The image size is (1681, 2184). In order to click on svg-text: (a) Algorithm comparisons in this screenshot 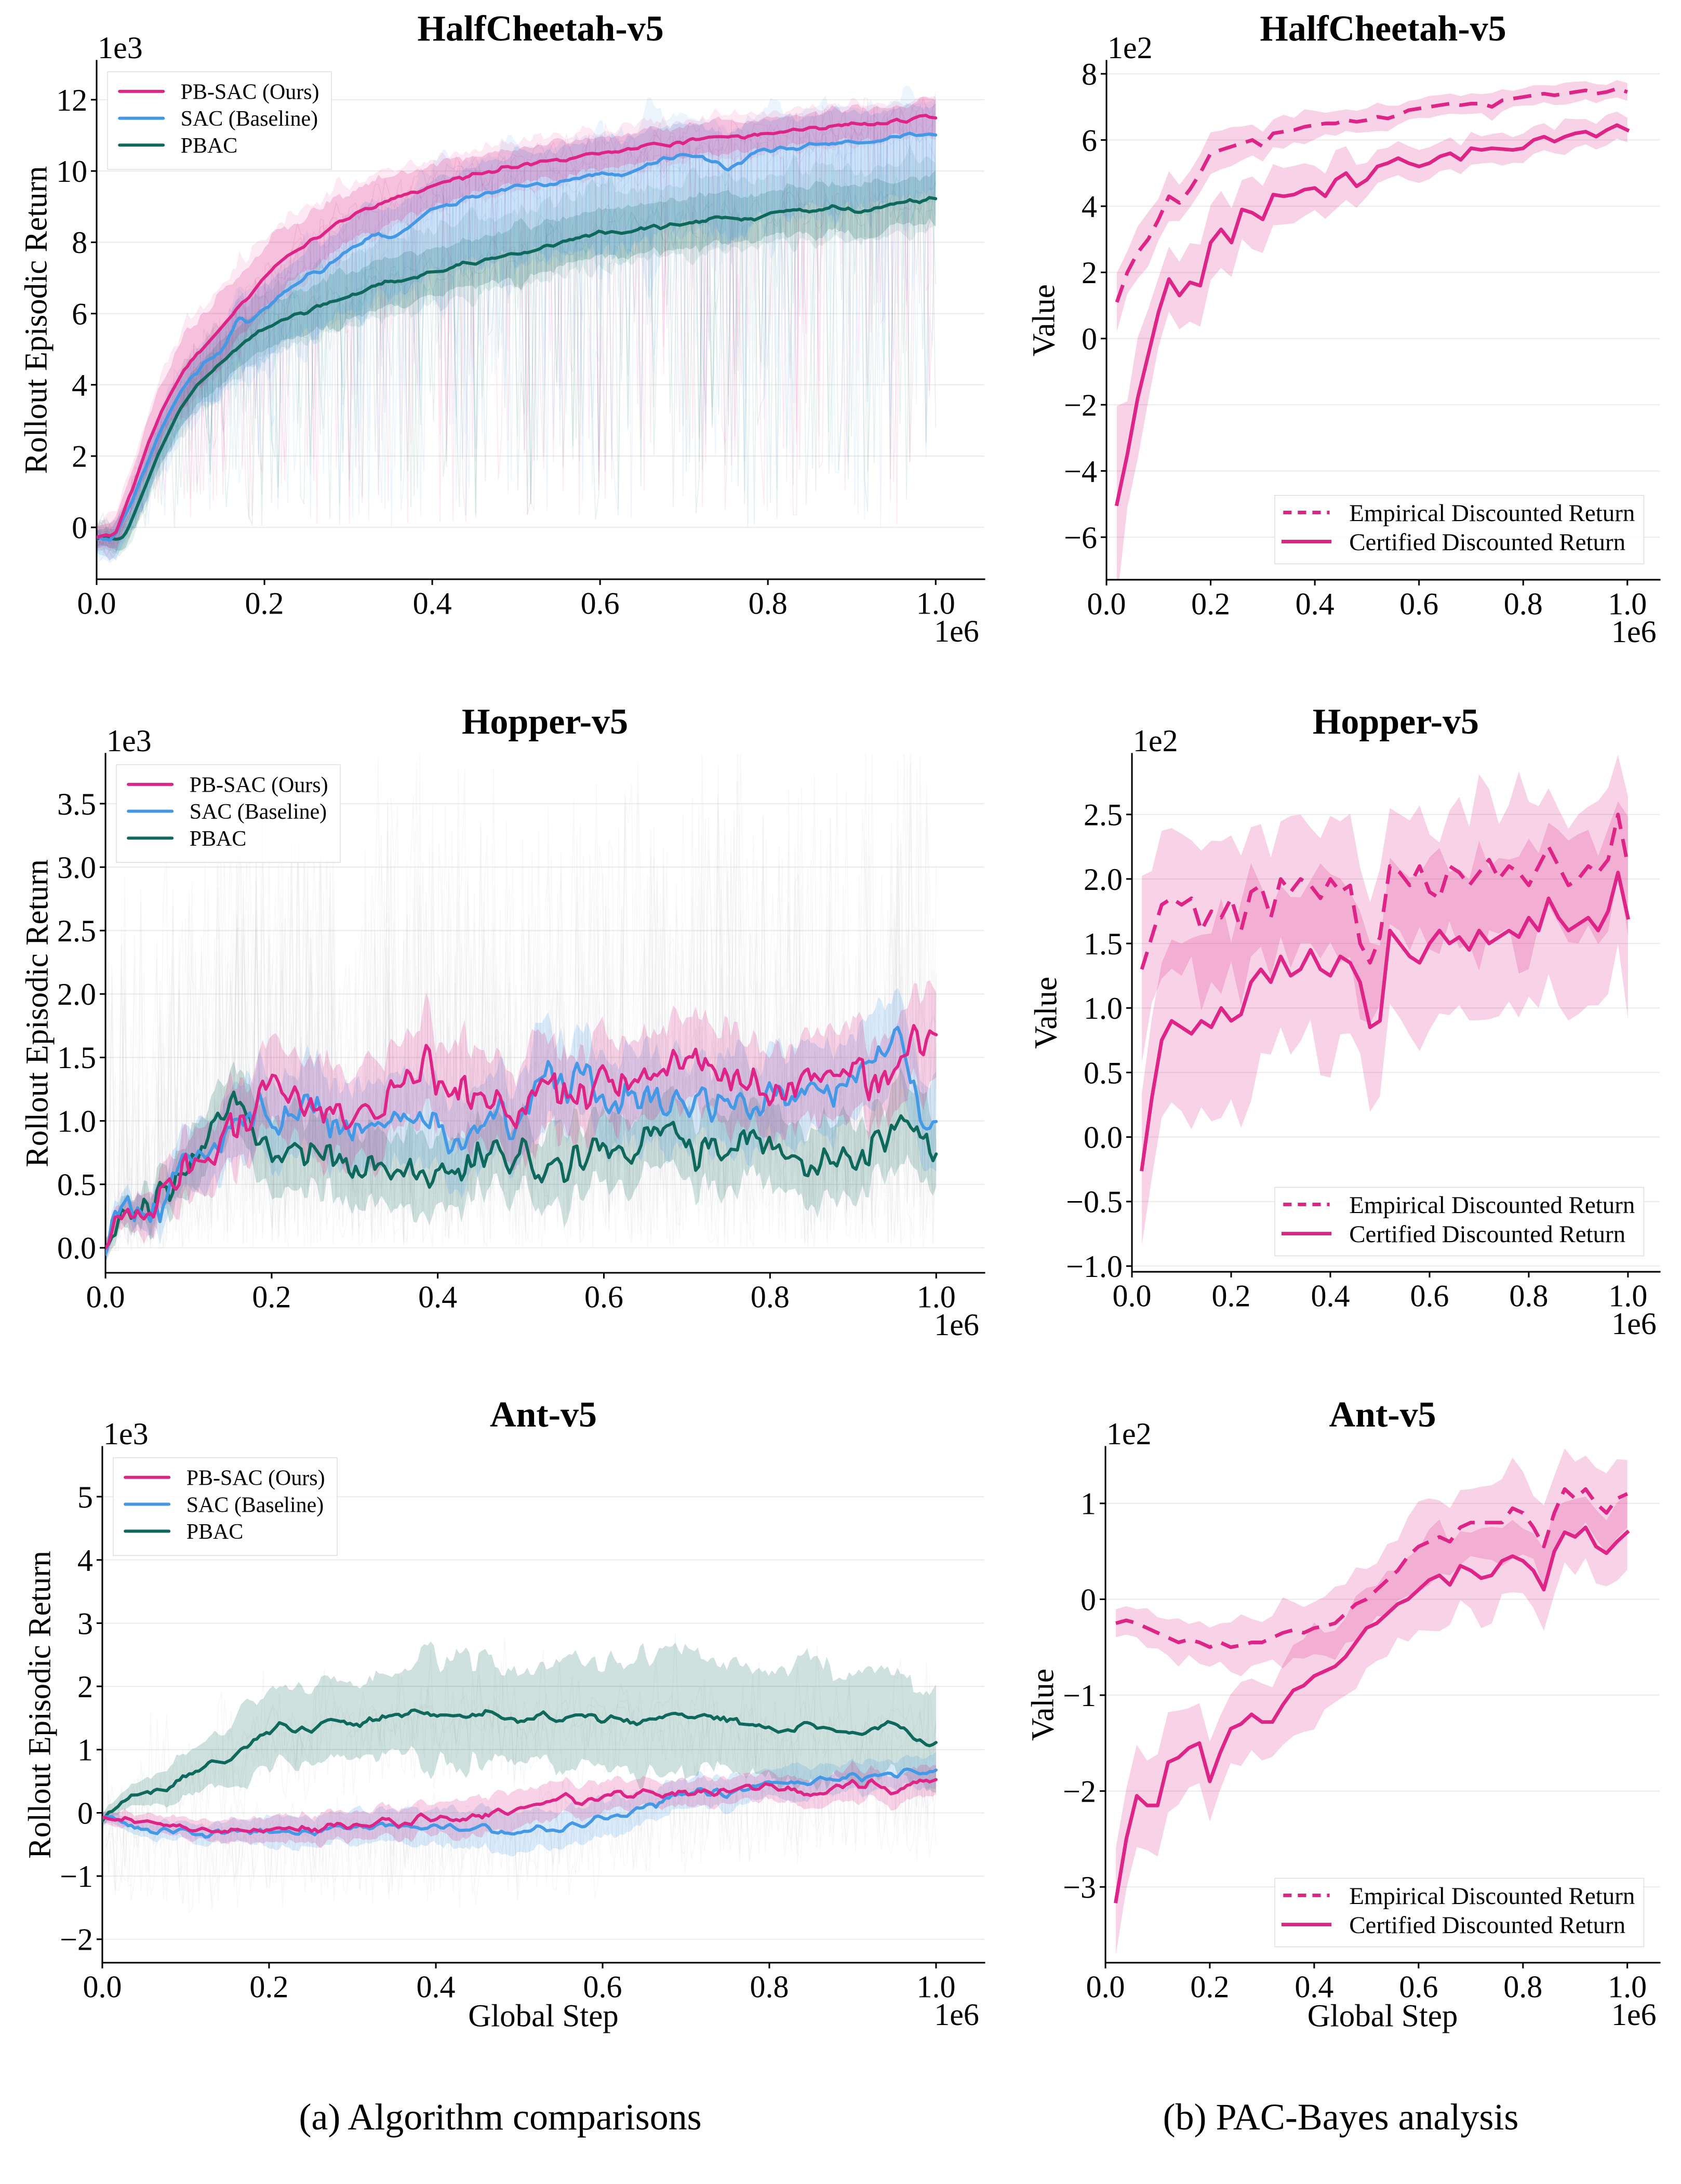, I will do `click(500, 2117)`.